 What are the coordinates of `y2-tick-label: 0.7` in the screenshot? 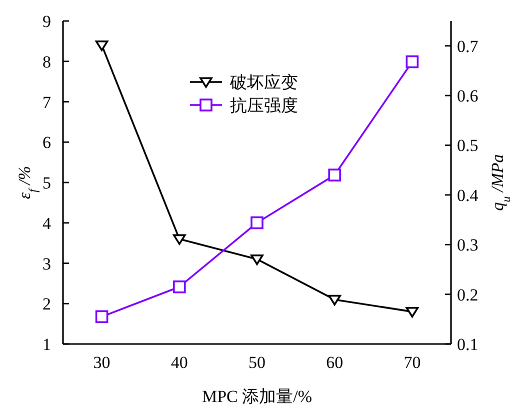 It's located at (468, 46).